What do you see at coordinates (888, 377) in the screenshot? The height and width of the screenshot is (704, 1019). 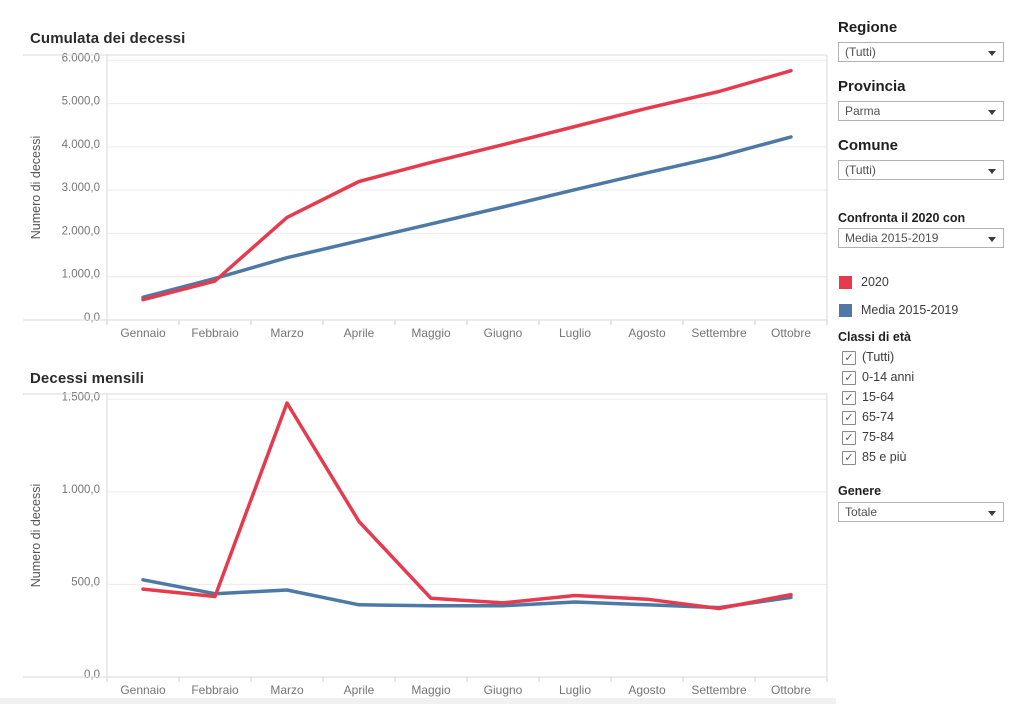 I see `checkbox-label: 0-14 anni` at bounding box center [888, 377].